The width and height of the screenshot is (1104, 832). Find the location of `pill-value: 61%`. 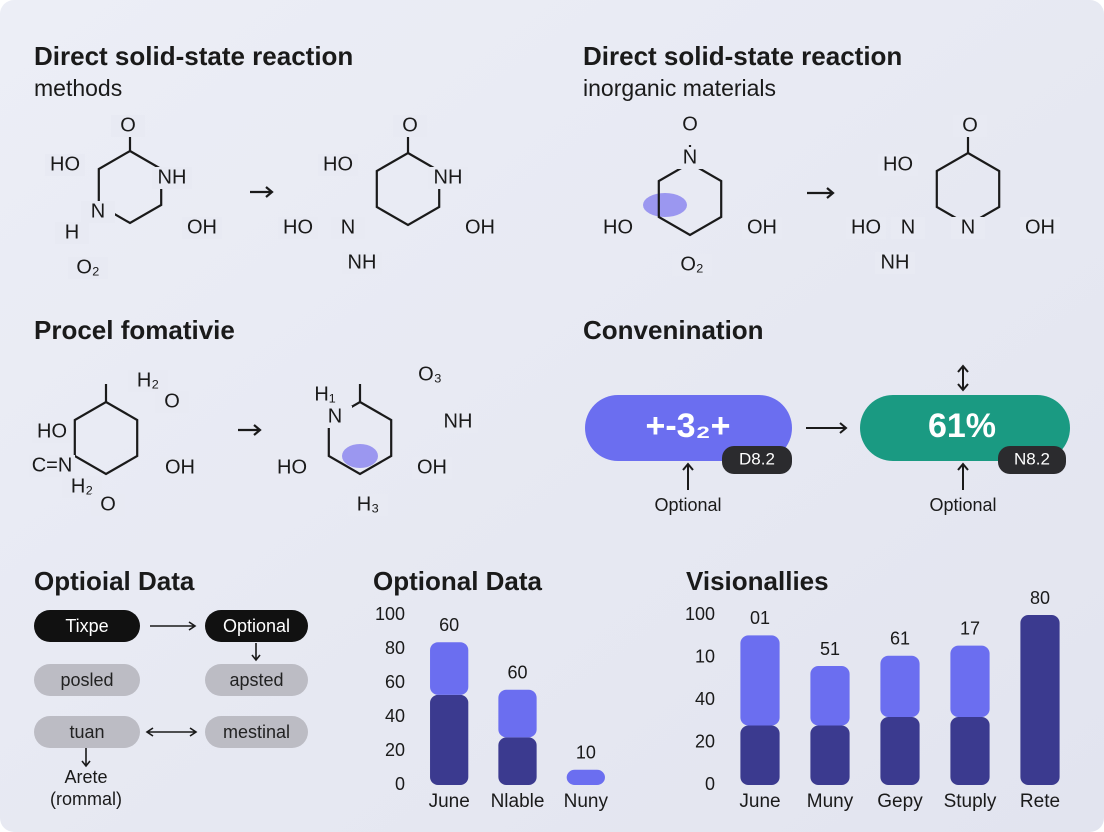

pill-value: 61% is located at coordinates (962, 426).